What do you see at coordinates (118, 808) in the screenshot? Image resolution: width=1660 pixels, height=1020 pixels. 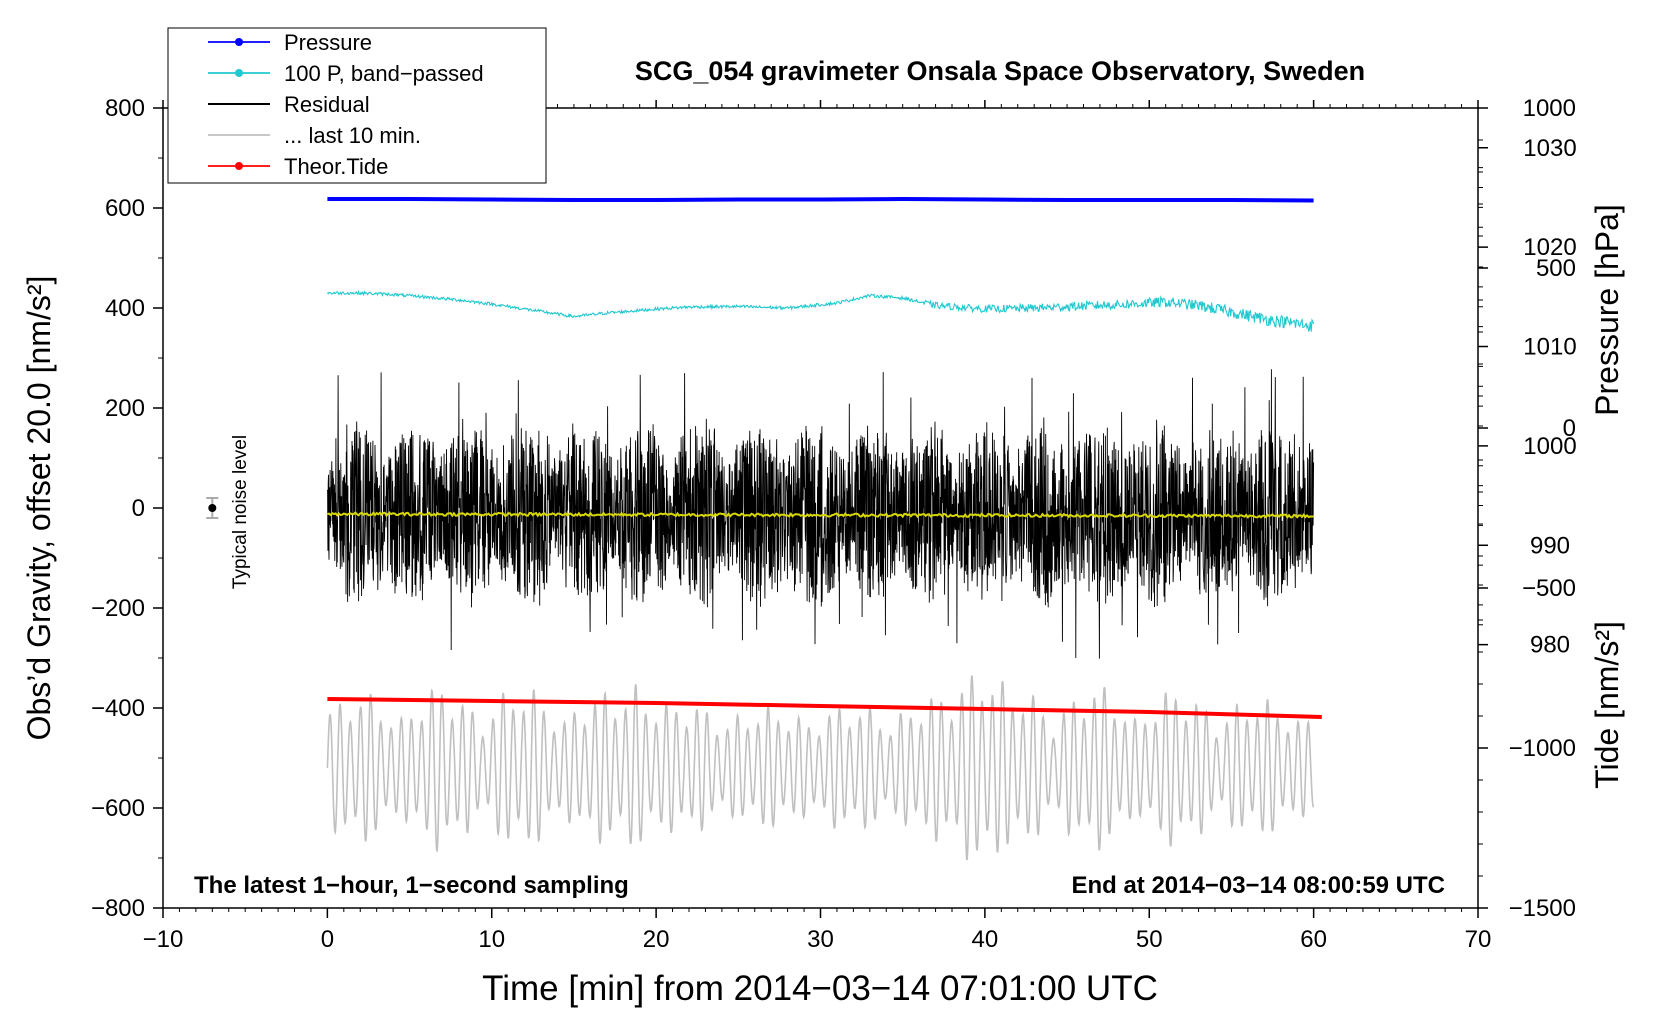 I see `y-tick-label: −600` at bounding box center [118, 808].